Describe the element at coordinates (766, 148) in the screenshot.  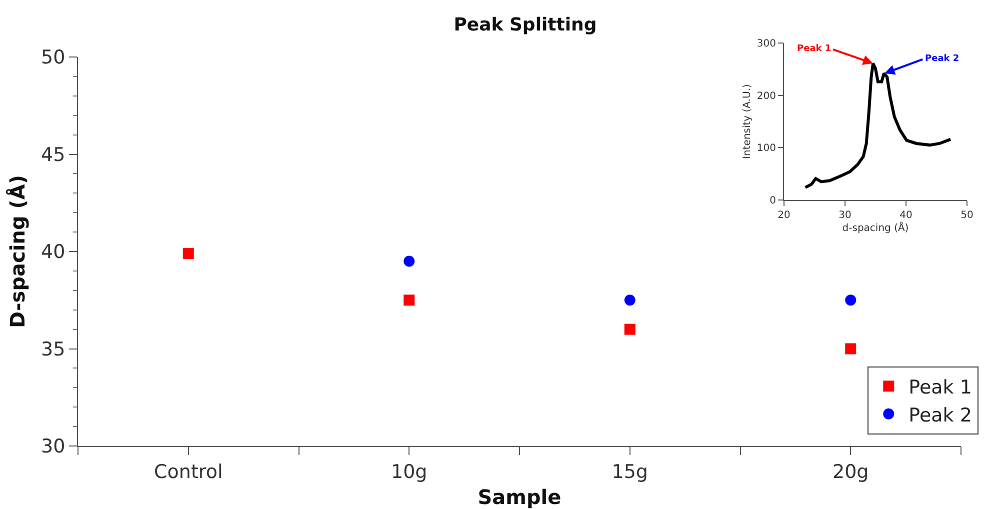
I see `y-tick-label: 100` at that location.